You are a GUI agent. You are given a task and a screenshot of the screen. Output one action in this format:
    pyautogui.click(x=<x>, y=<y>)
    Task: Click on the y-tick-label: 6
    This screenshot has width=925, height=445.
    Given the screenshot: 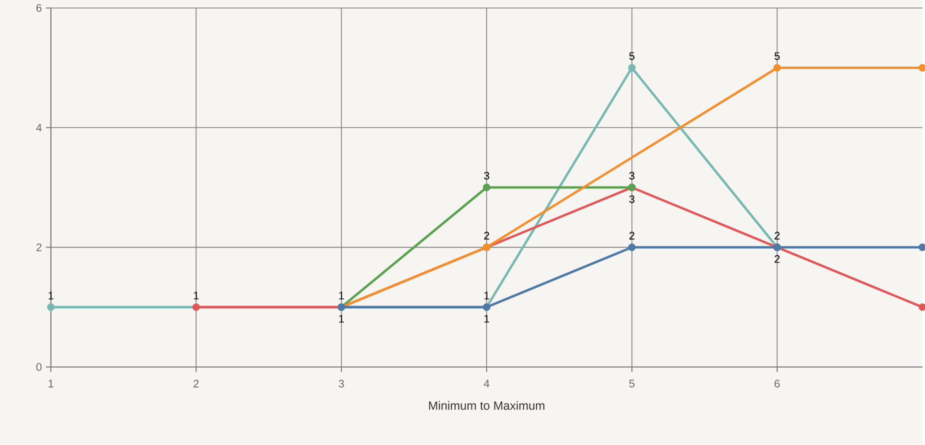 What is the action you would take?
    pyautogui.click(x=39, y=8)
    